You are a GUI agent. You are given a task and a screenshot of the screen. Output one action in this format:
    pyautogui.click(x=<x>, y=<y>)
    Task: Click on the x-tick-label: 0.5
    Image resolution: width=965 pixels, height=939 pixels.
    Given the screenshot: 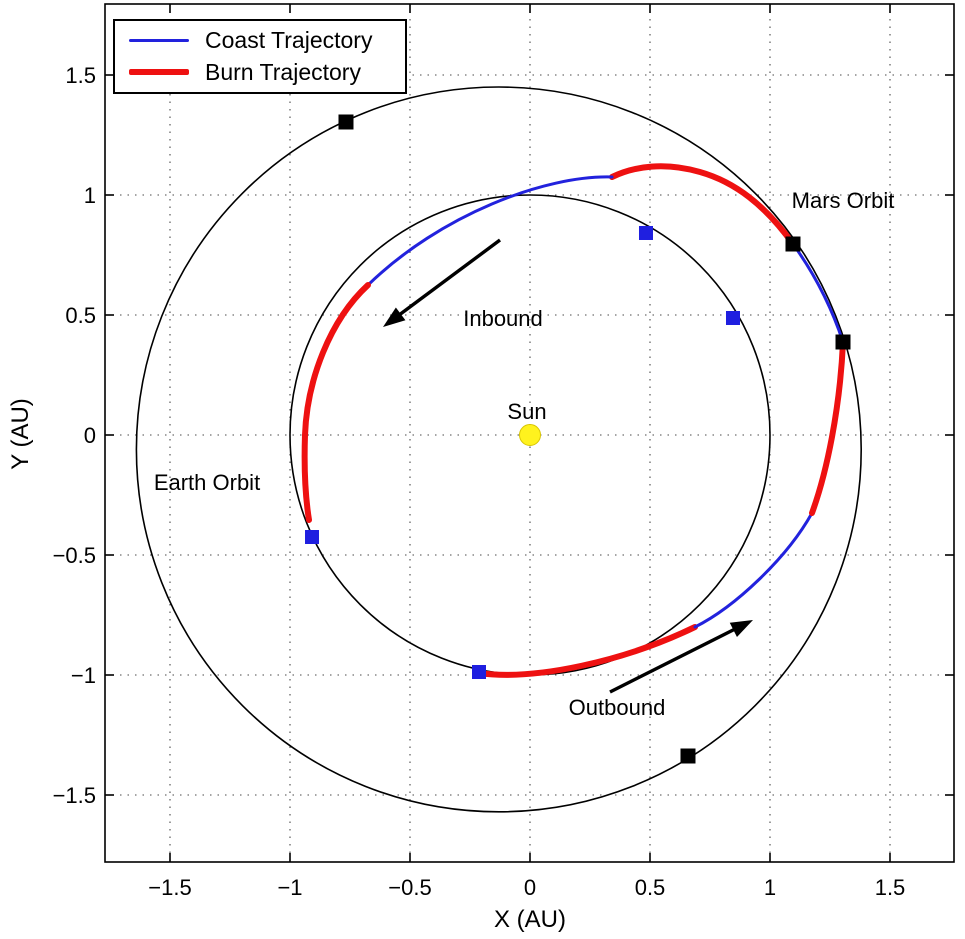 What is the action you would take?
    pyautogui.click(x=650, y=887)
    